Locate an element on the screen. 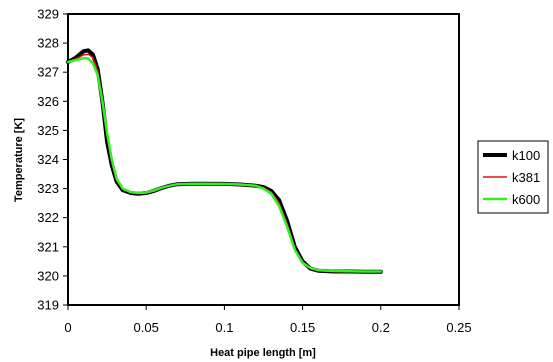 The image size is (553, 362). y-tick-label: 321 is located at coordinates (48, 246).